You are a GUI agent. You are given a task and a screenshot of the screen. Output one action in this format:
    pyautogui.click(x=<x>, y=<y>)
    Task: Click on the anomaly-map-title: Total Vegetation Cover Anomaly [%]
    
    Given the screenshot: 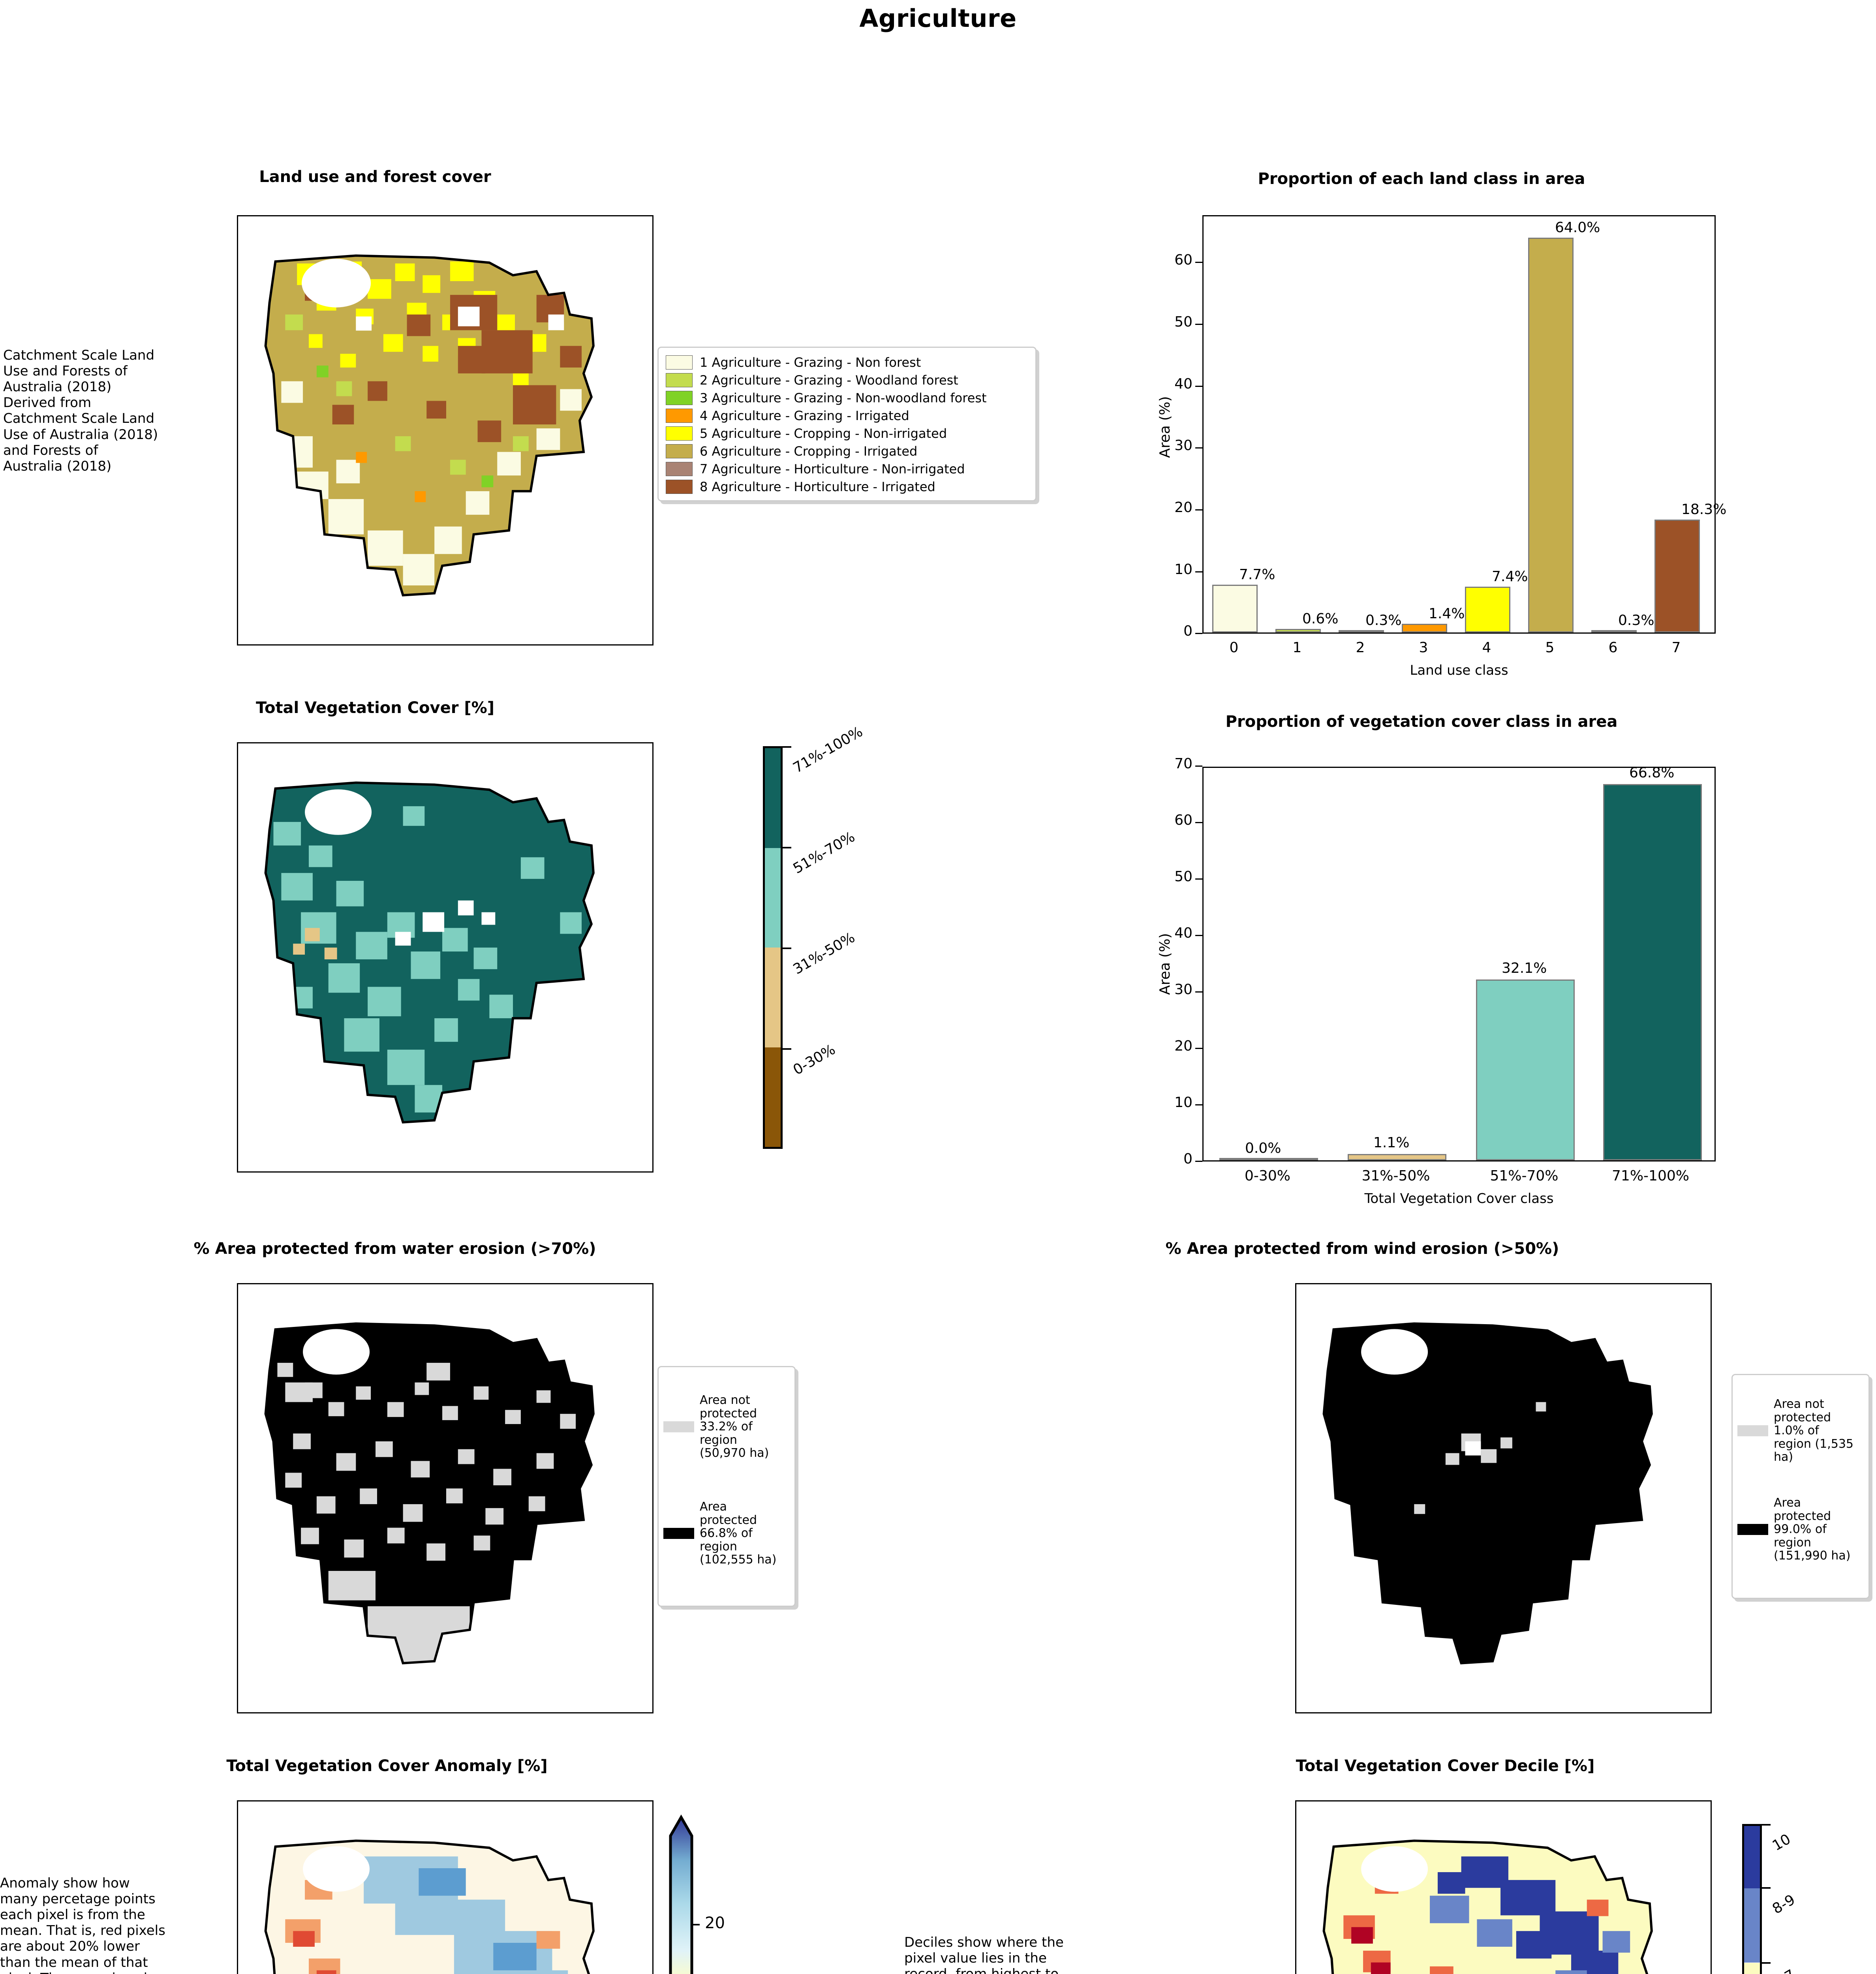 What is the action you would take?
    pyautogui.click(x=387, y=1766)
    